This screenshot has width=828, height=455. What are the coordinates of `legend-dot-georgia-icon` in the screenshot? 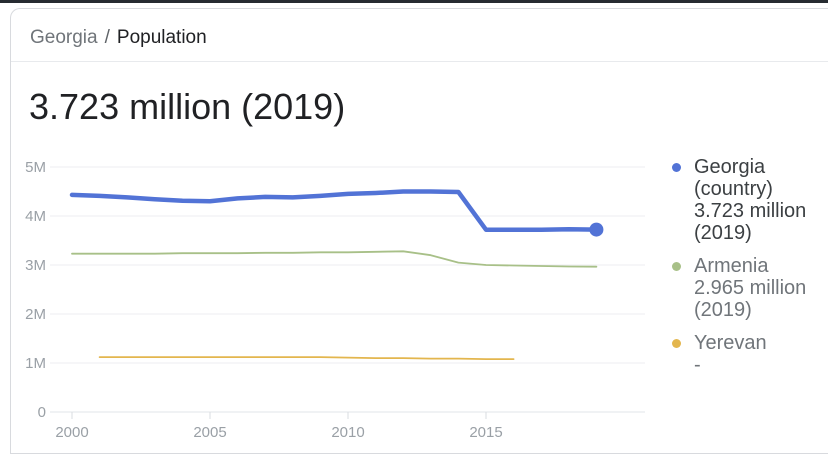 It's located at (676, 167).